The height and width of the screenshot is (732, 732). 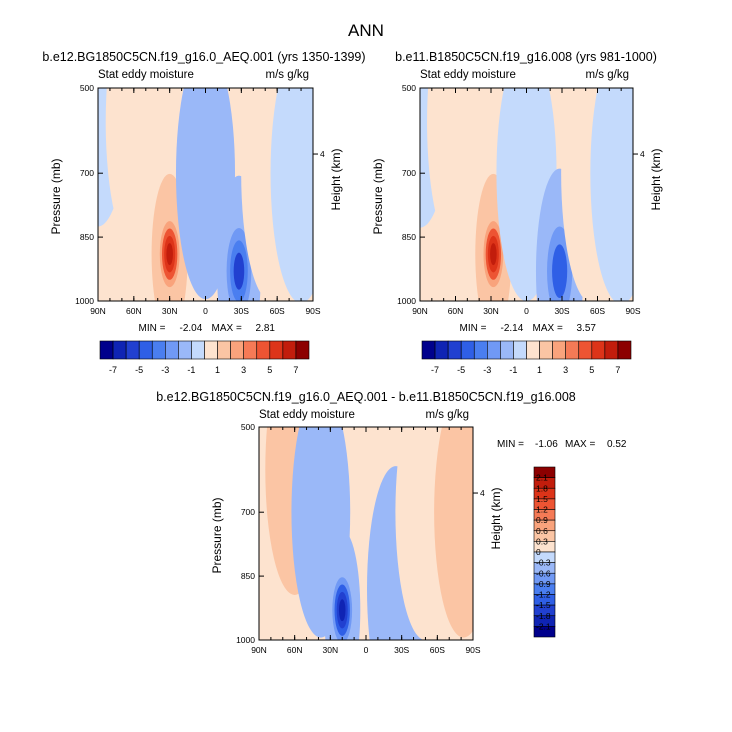 I want to click on colorbar-label: 2.1, so click(x=542, y=478).